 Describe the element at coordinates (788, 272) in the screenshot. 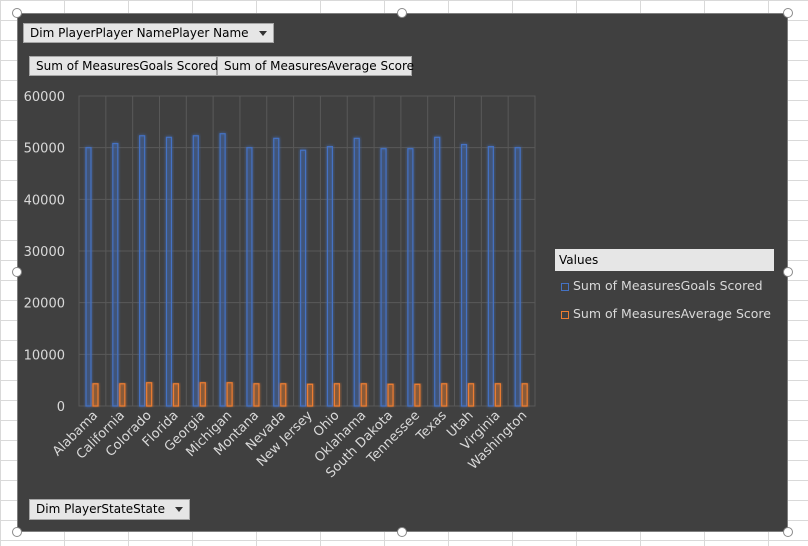

I see `resize-handle-right` at that location.